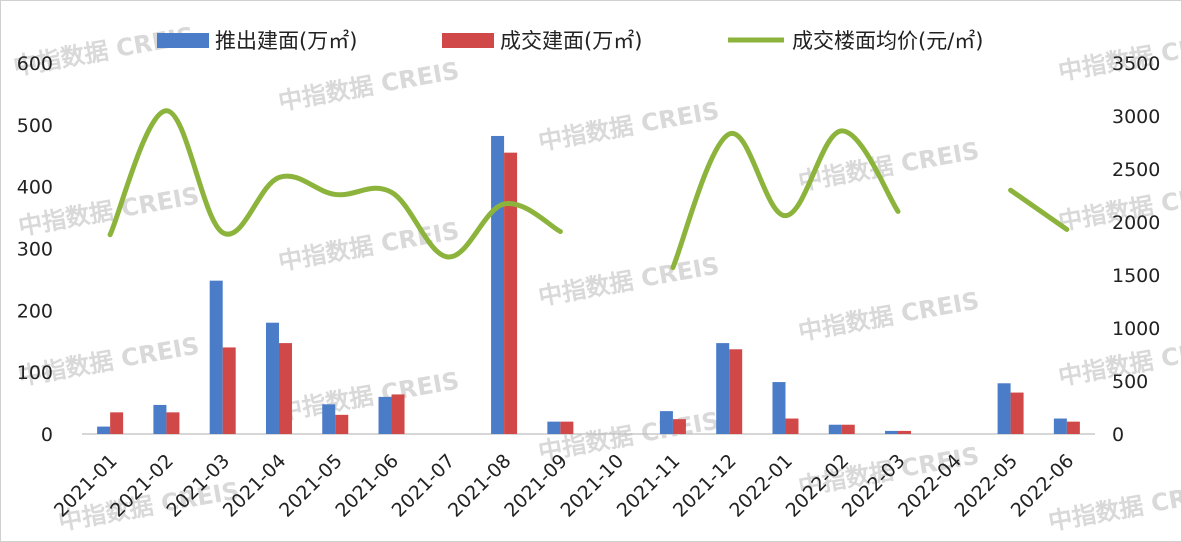 The image size is (1182, 542). What do you see at coordinates (1136, 64) in the screenshot?
I see `right-tick-label: 3500` at bounding box center [1136, 64].